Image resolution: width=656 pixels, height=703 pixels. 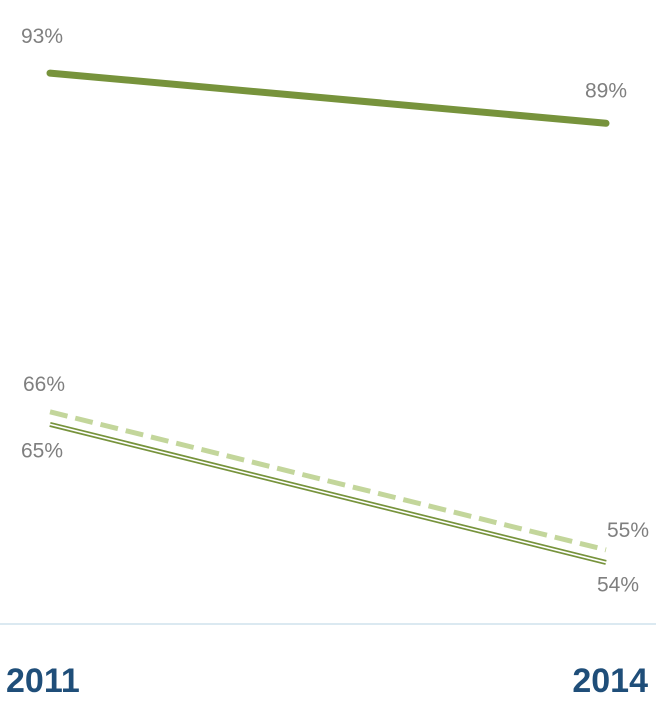 I want to click on data-label-series-2-point-0: 65%, so click(x=42, y=450).